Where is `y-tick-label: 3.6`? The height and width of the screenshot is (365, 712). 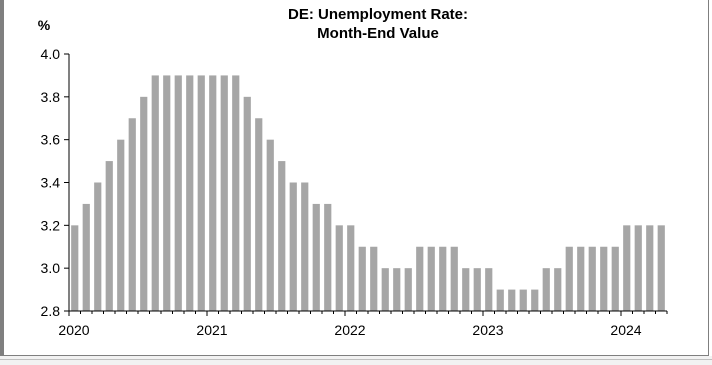 y-tick-label: 3.6 is located at coordinates (51, 140).